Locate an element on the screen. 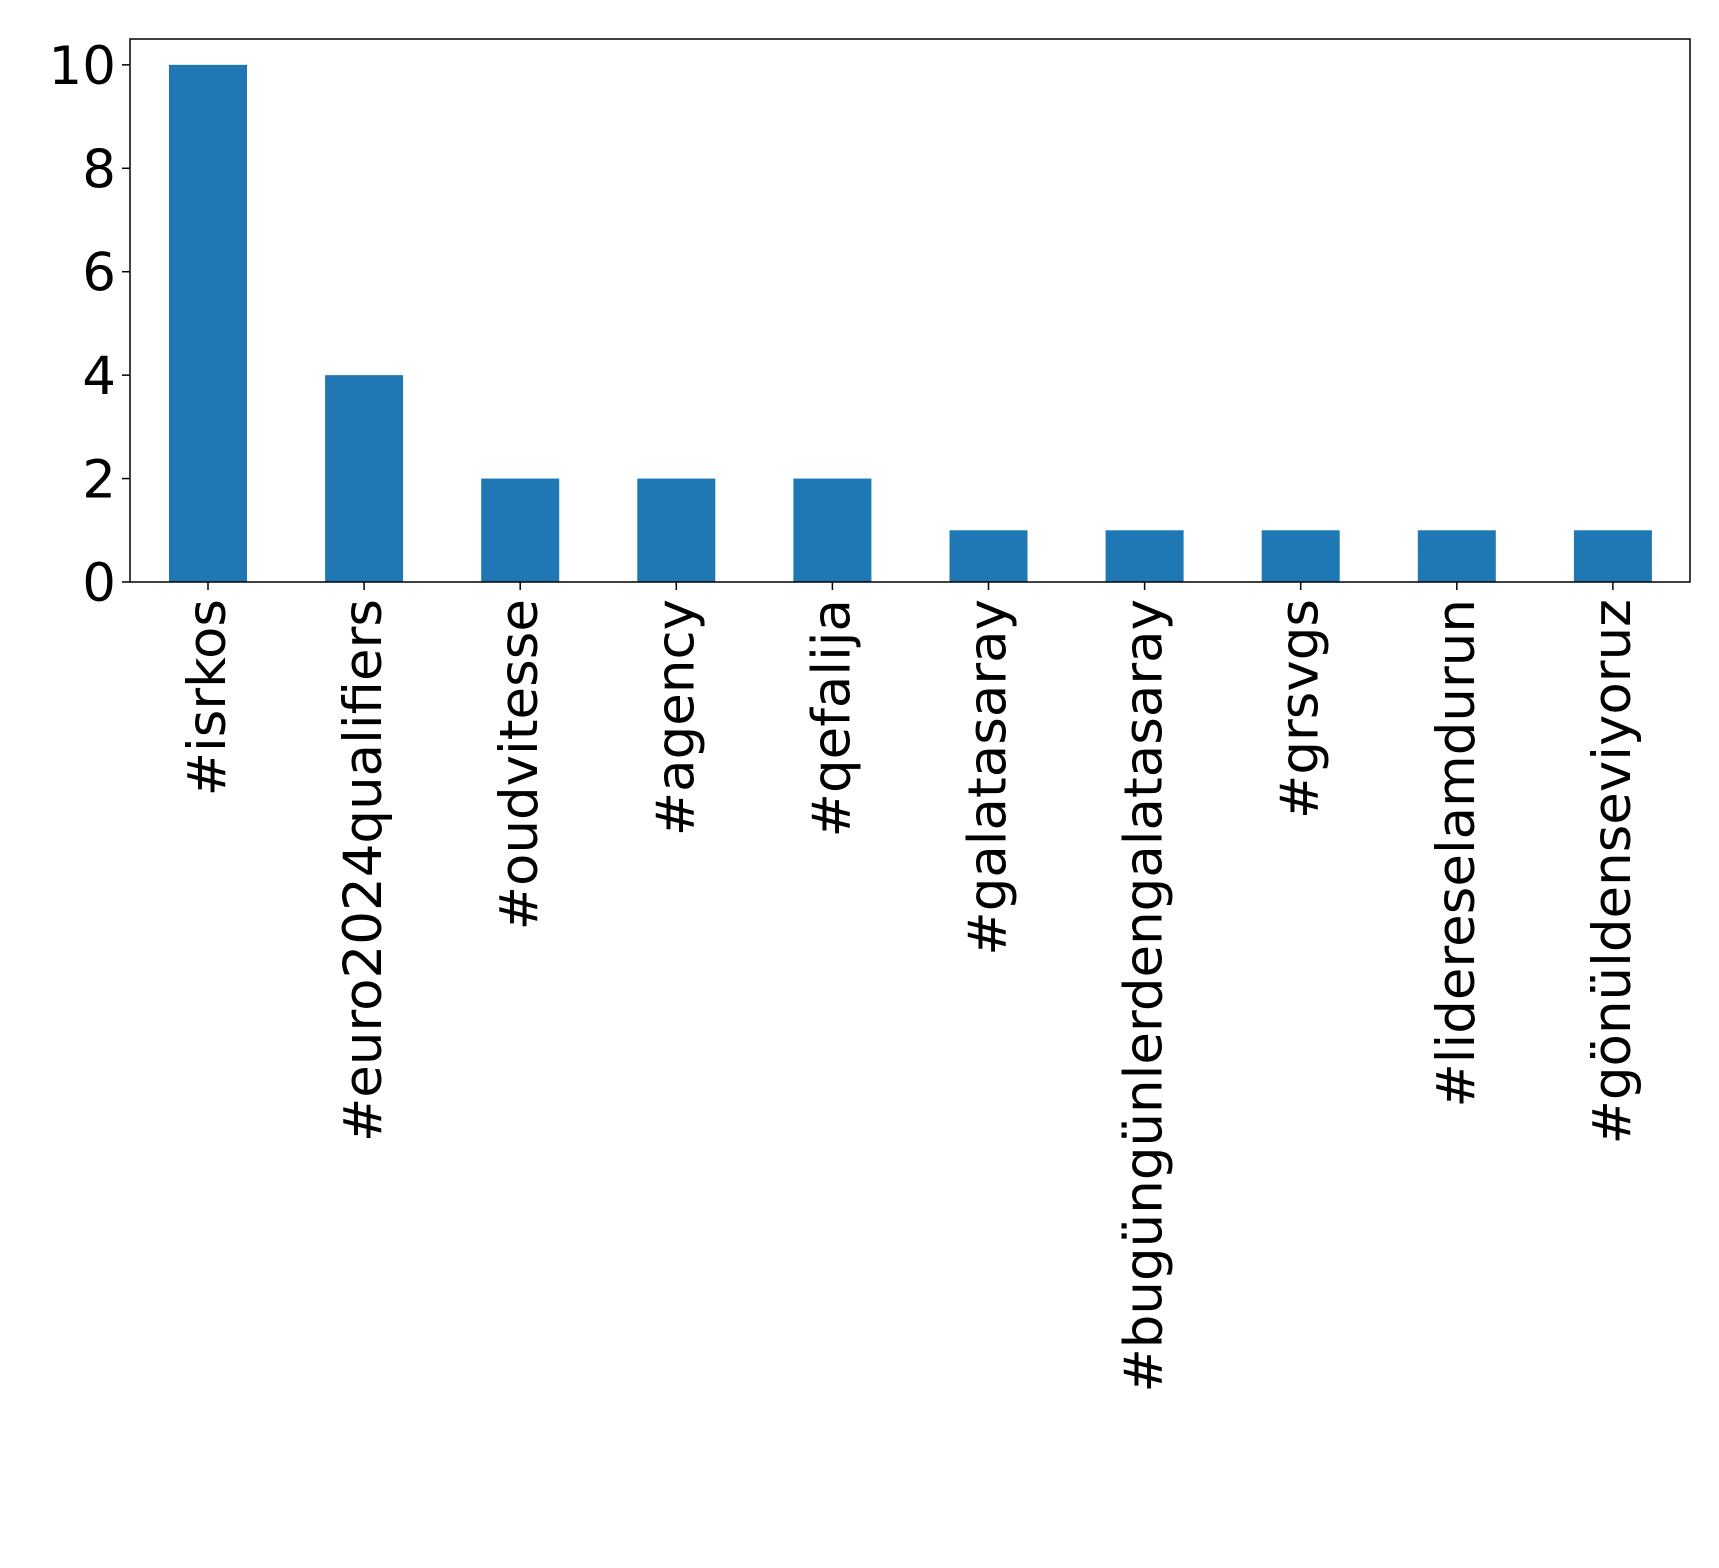  y-axis: 0 2 4 6 8 10 is located at coordinates (89, 325).